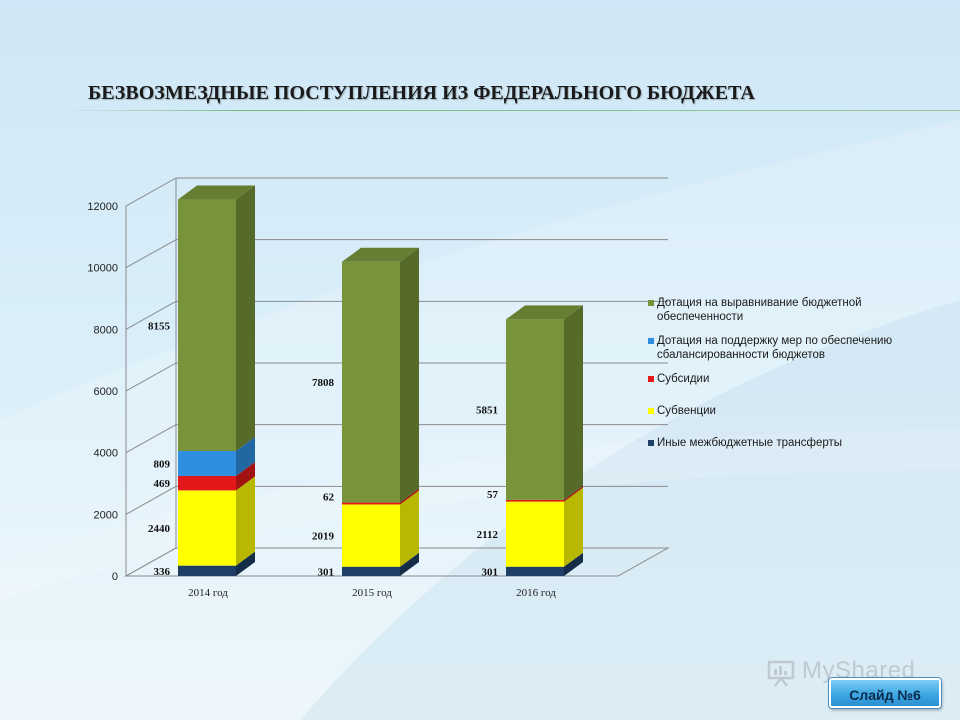  I want to click on legend-item-other-transfers: Иные межбюджетные трансферты, so click(783, 443).